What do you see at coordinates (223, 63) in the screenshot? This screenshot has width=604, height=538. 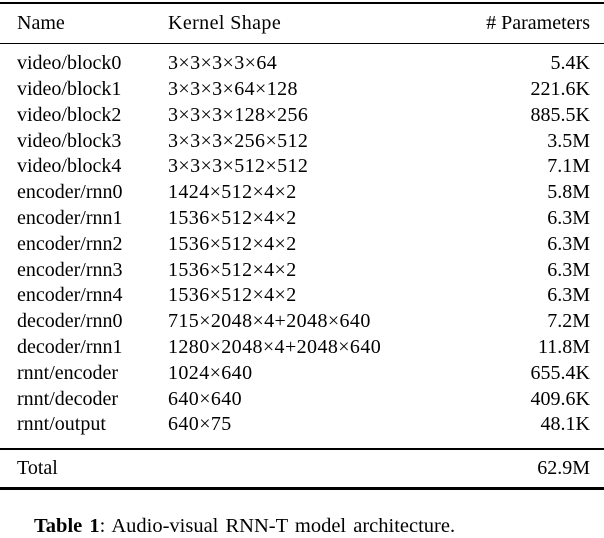 I see `row-kernel-cell: 3×3×3×3×64` at bounding box center [223, 63].